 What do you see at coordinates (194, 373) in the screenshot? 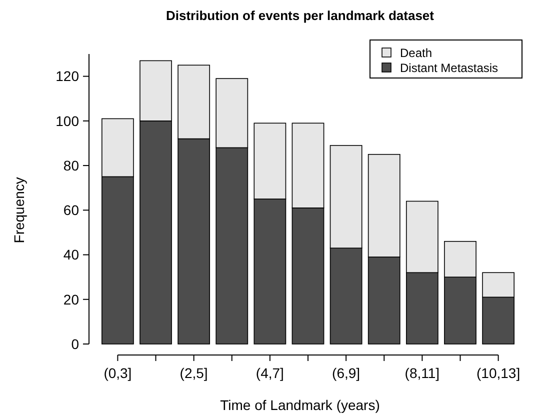
I see `x-tick-label: (2,5]` at bounding box center [194, 373].